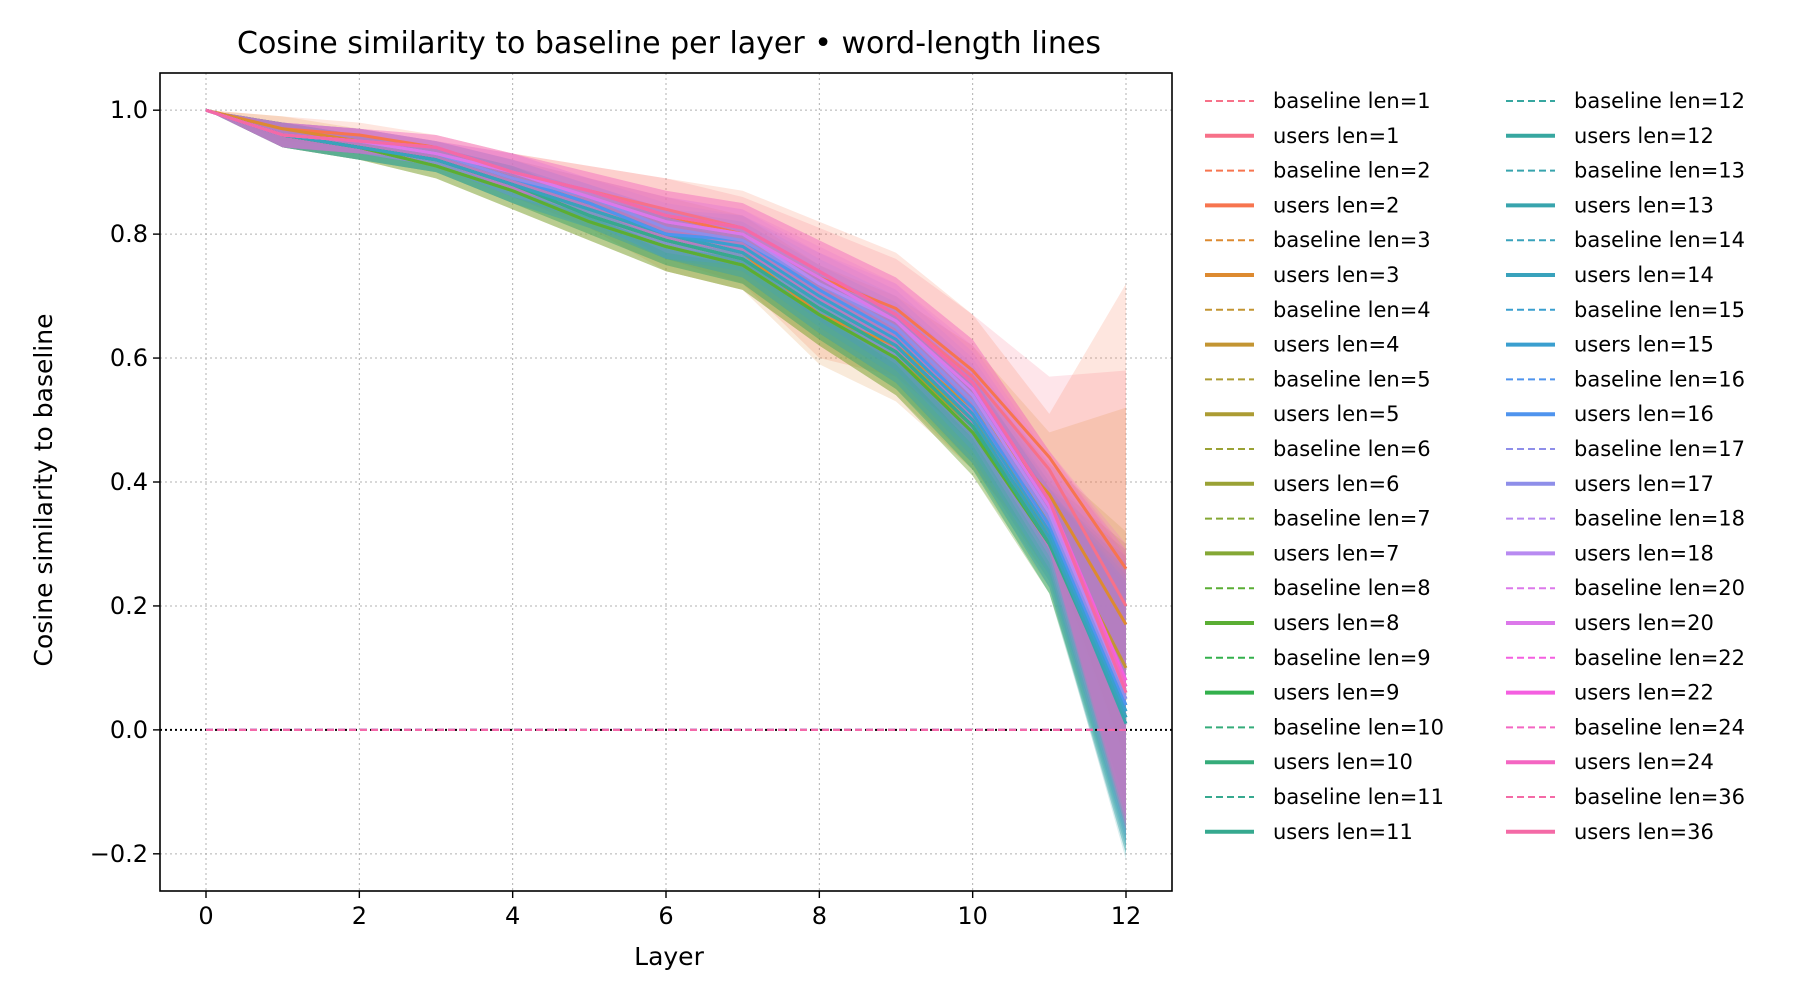 This screenshot has width=1800, height=1004. Describe the element at coordinates (1352, 310) in the screenshot. I see `legend-label: baseline len=4` at that location.